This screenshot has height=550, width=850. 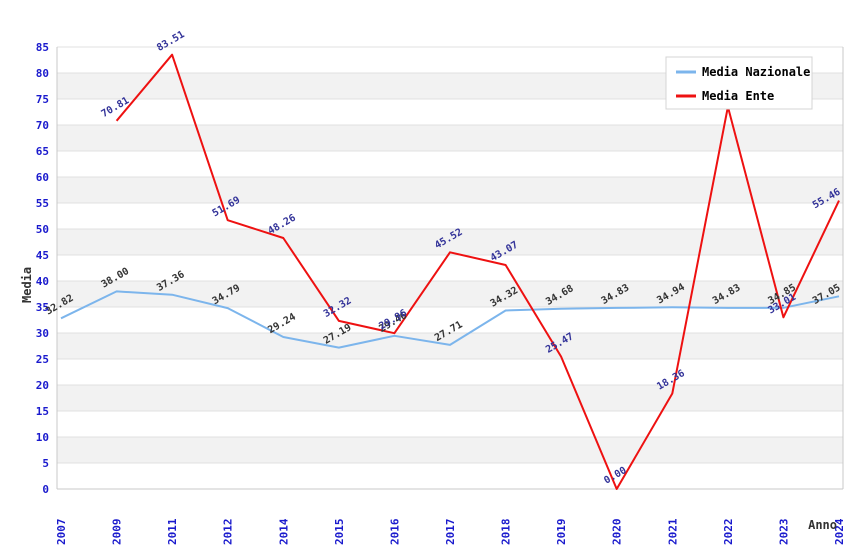 What do you see at coordinates (561, 532) in the screenshot?
I see `x-tick-label: 2019` at bounding box center [561, 532].